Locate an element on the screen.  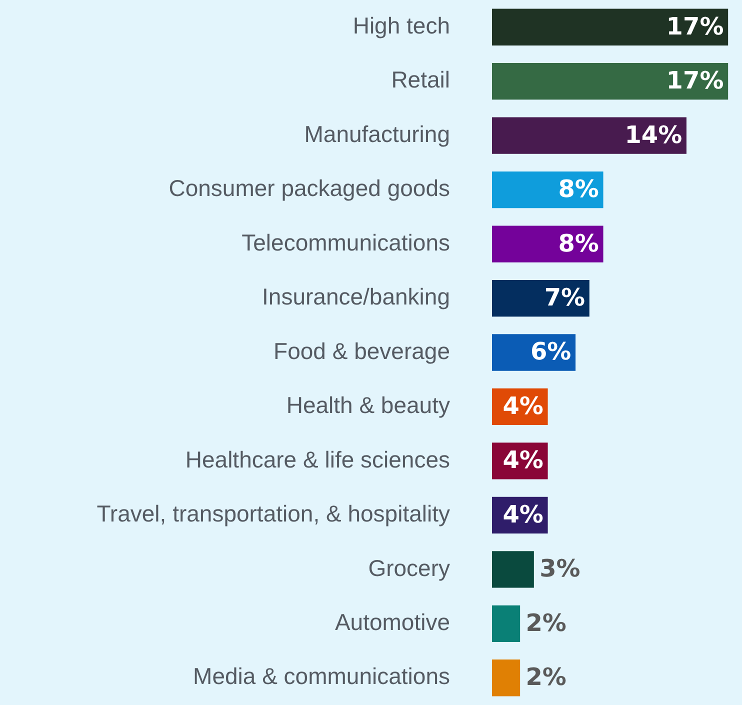
y-tick-label: Retail is located at coordinates (420, 79).